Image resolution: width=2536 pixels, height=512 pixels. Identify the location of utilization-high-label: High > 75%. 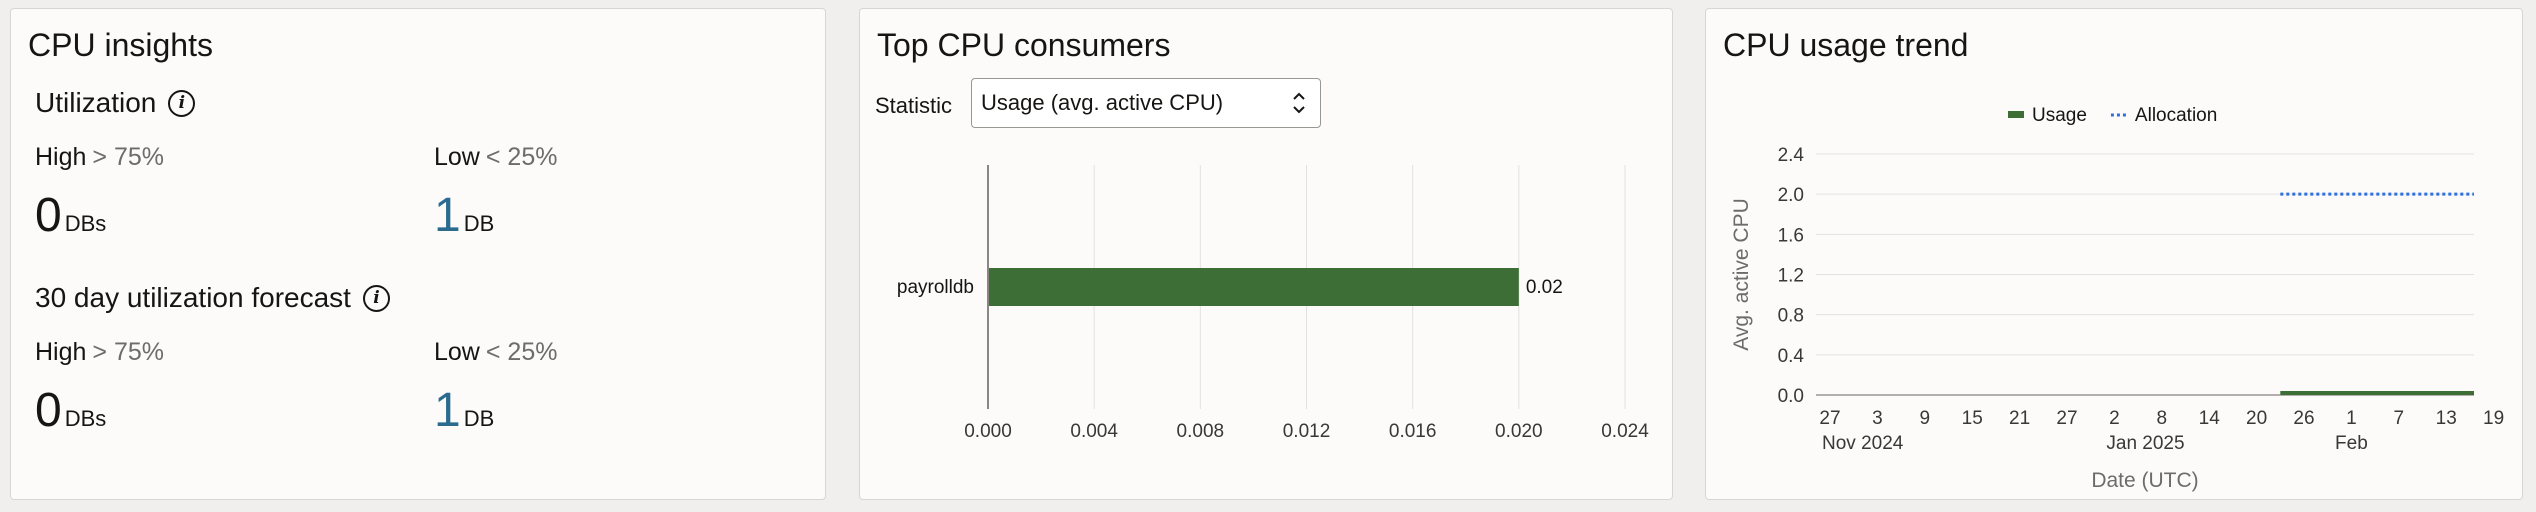
(99, 157).